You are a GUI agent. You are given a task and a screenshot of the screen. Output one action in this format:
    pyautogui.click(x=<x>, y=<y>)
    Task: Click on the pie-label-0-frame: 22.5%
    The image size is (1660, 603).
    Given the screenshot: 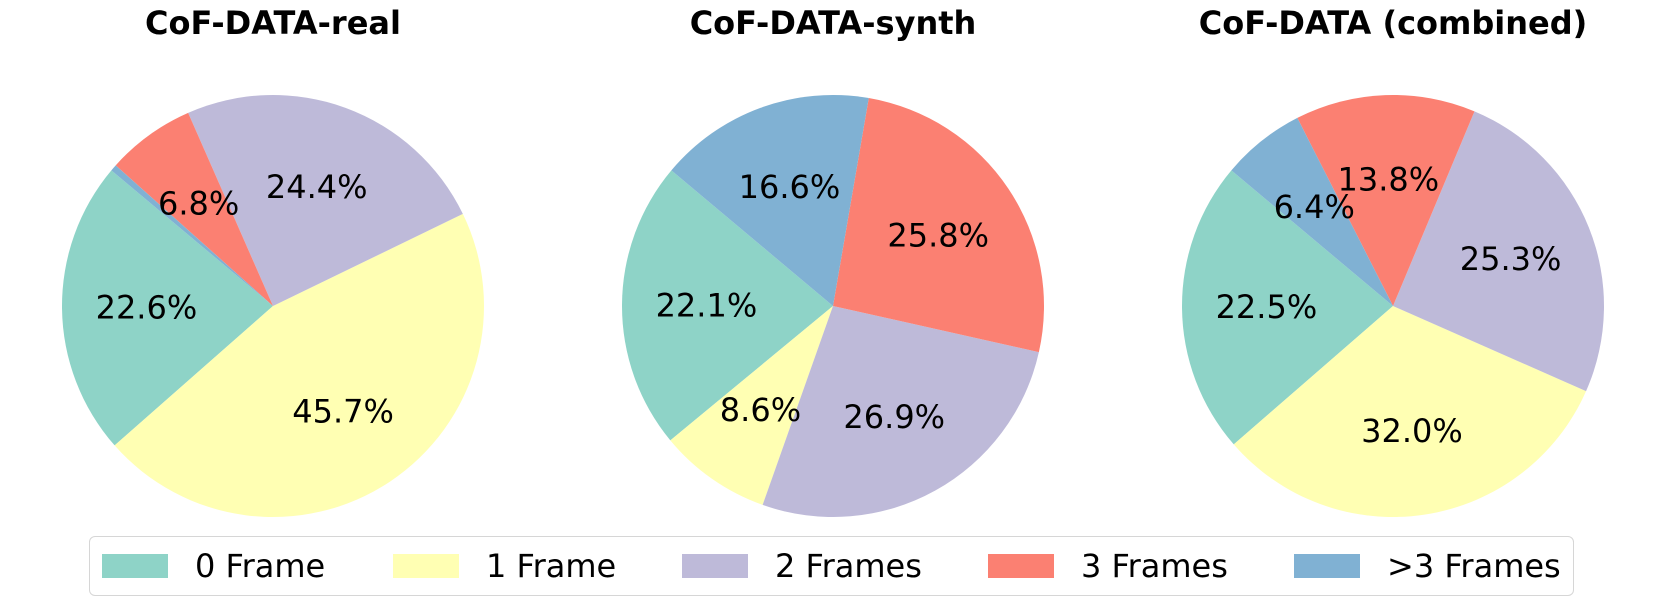 What is the action you would take?
    pyautogui.click(x=1267, y=307)
    